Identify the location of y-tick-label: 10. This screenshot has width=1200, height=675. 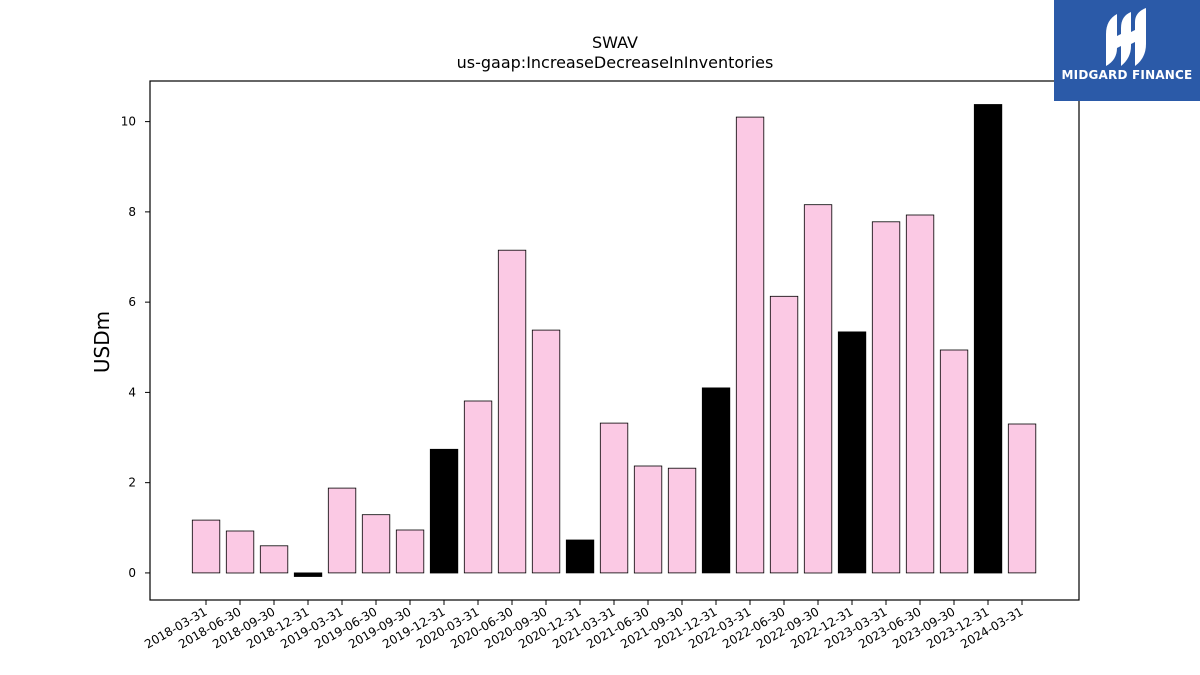
(128, 122).